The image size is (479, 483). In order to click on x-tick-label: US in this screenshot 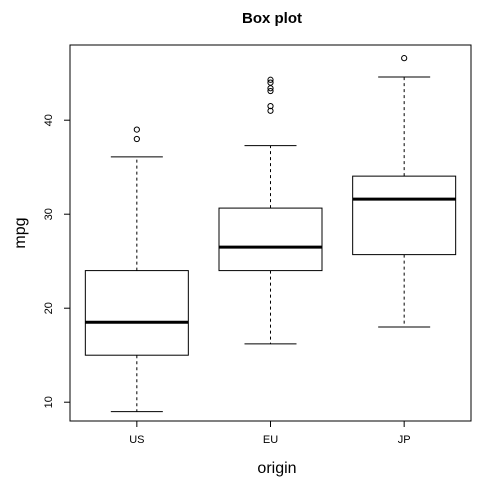, I will do `click(136, 440)`.